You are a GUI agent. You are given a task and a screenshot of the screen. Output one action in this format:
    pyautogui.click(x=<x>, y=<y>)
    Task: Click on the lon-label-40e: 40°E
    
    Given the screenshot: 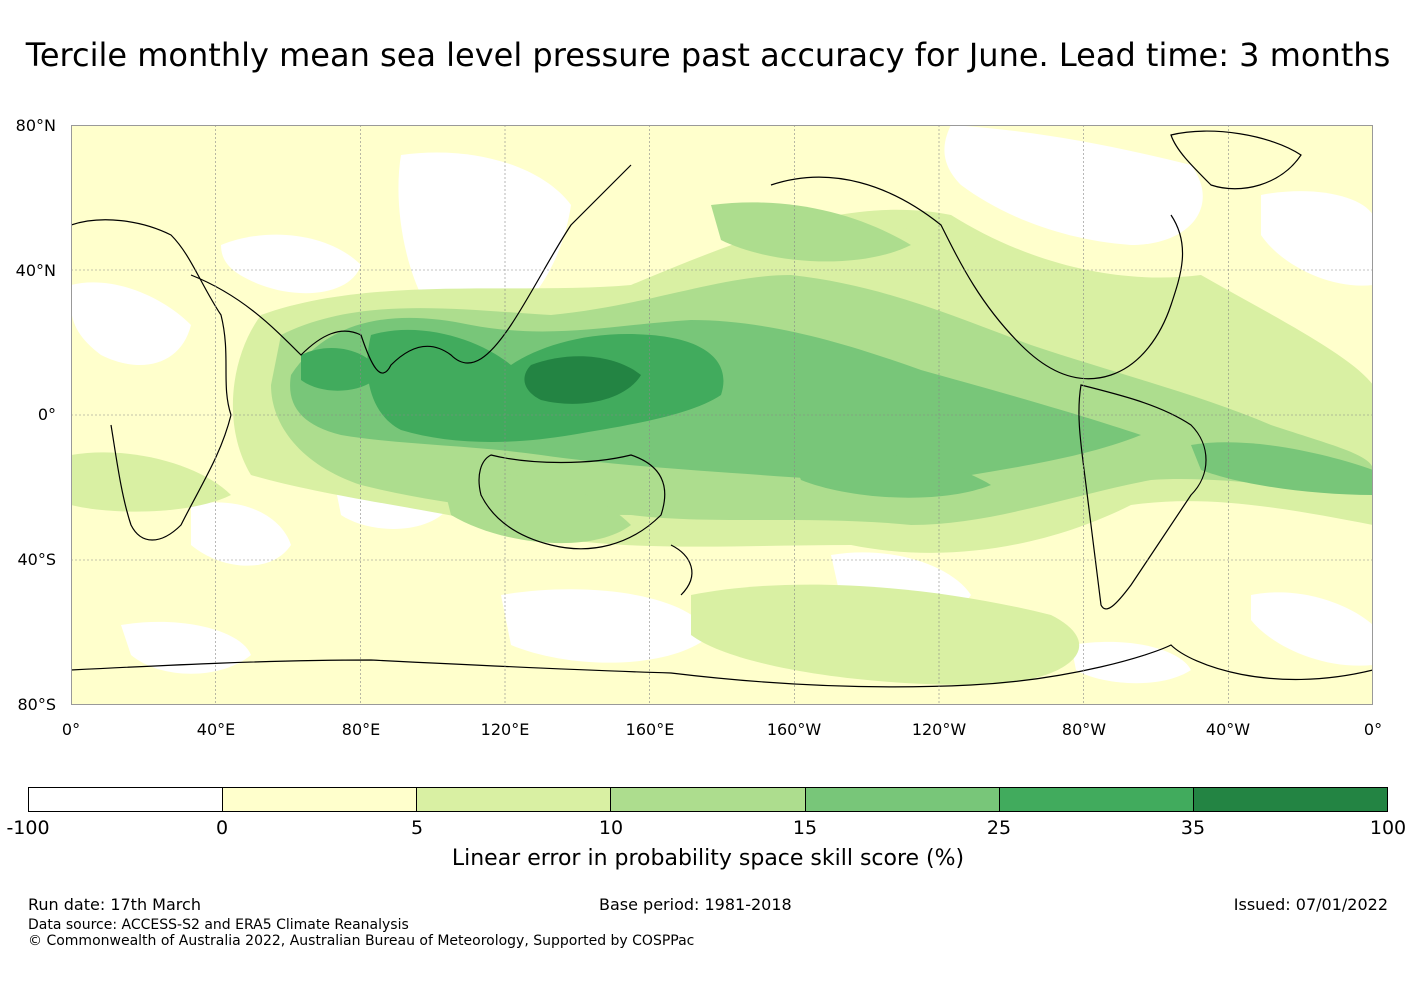 What is the action you would take?
    pyautogui.click(x=216, y=729)
    